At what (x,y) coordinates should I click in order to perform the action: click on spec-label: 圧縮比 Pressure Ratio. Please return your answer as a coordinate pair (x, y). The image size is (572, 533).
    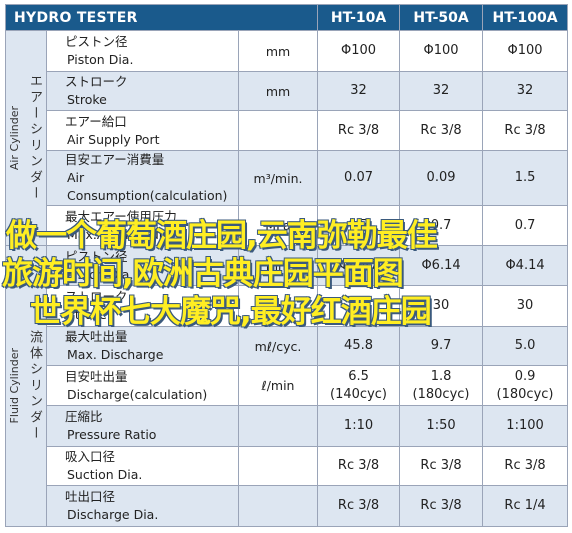
    Looking at the image, I should click on (142, 426).